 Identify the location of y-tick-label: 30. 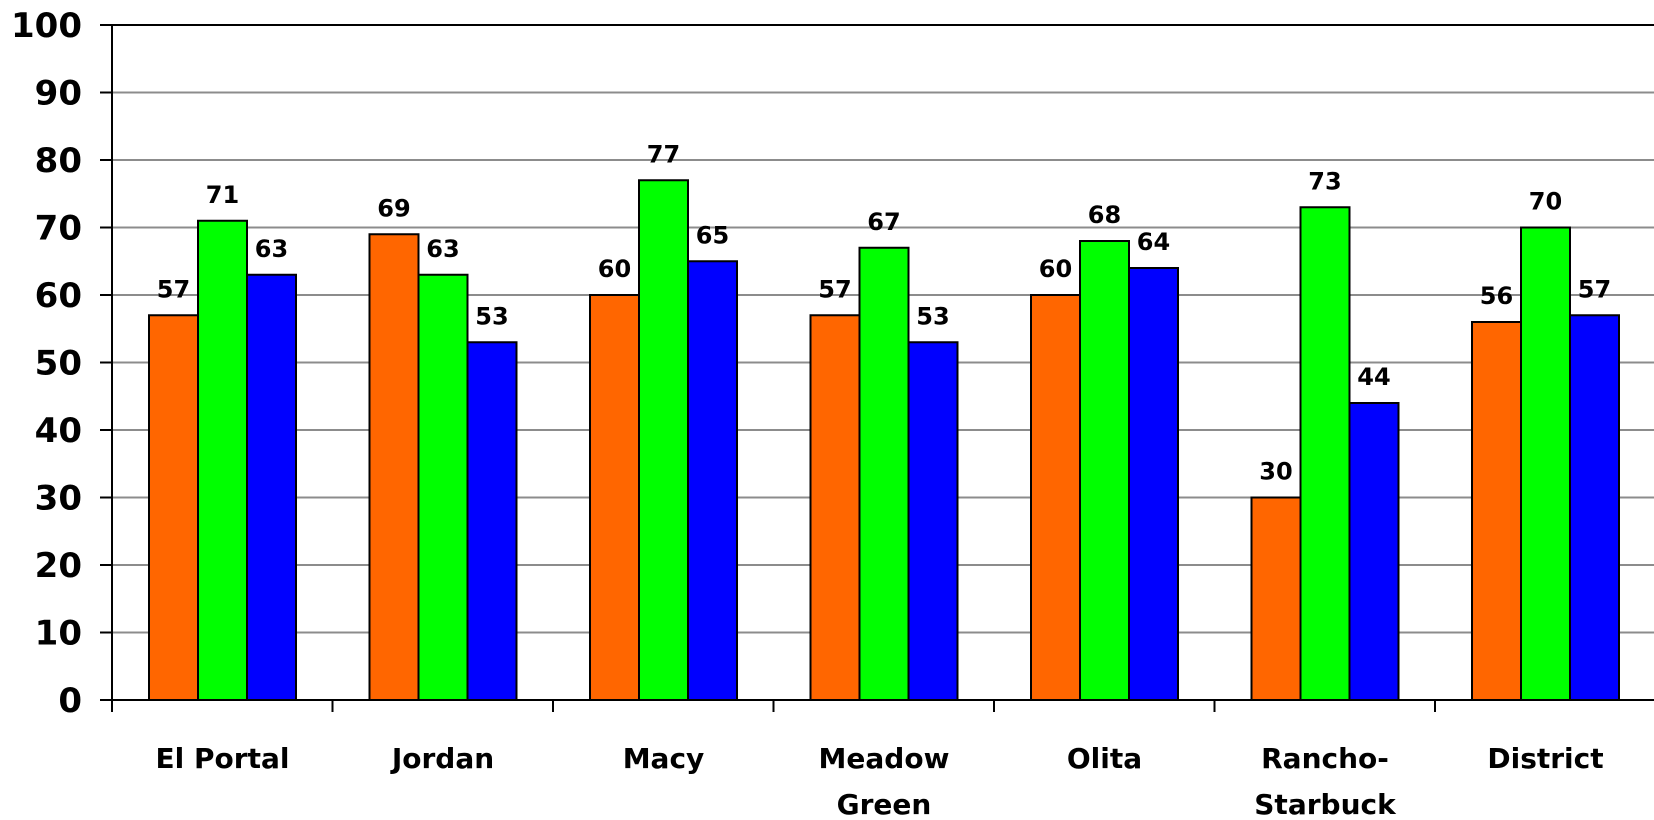
(58, 499).